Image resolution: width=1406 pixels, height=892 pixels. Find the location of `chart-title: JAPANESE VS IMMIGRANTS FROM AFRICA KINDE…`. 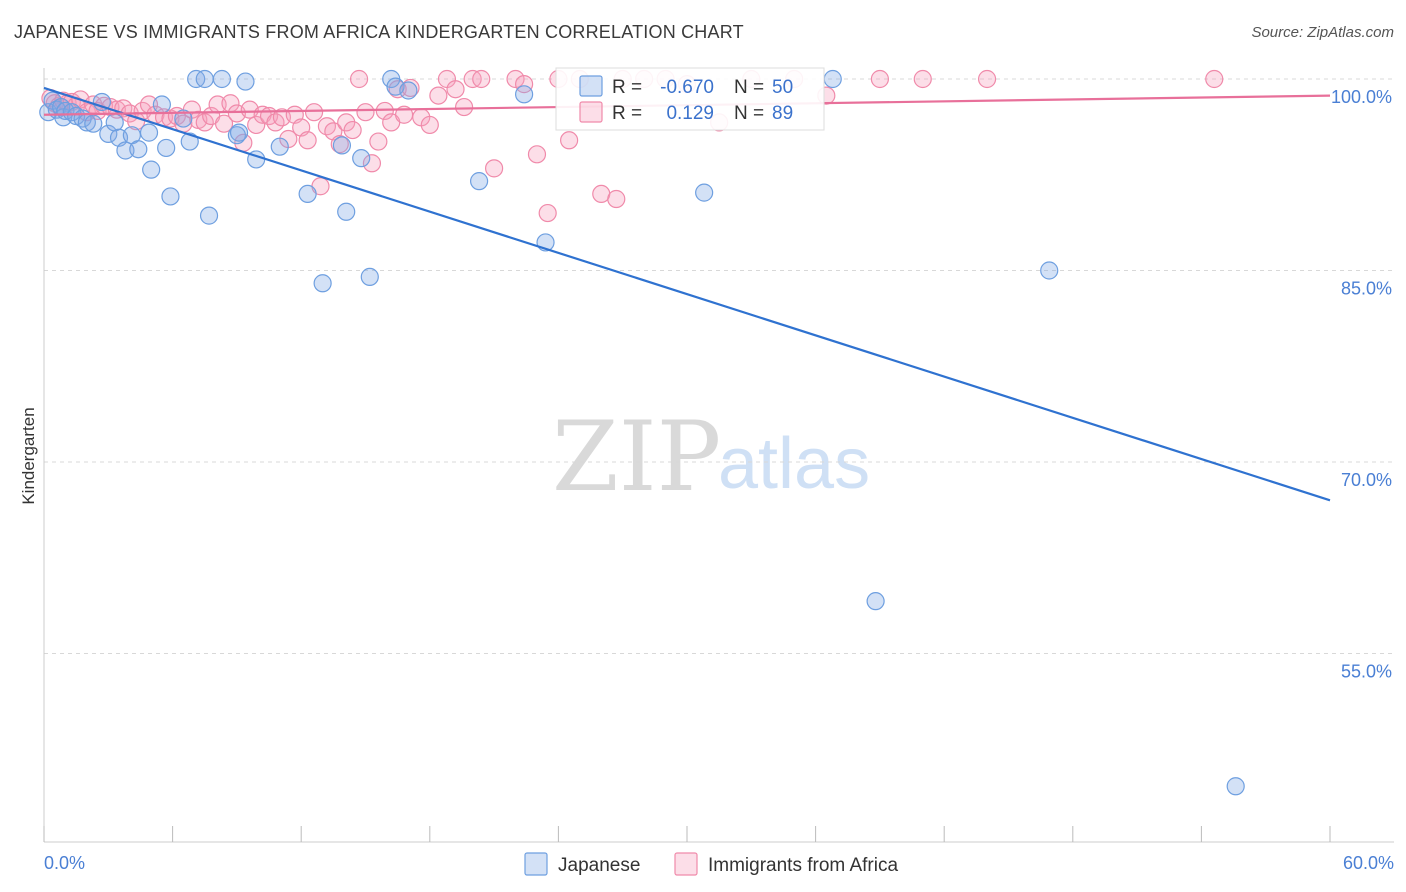

chart-title: JAPANESE VS IMMIGRANTS FROM AFRICA KINDE… is located at coordinates (379, 32).